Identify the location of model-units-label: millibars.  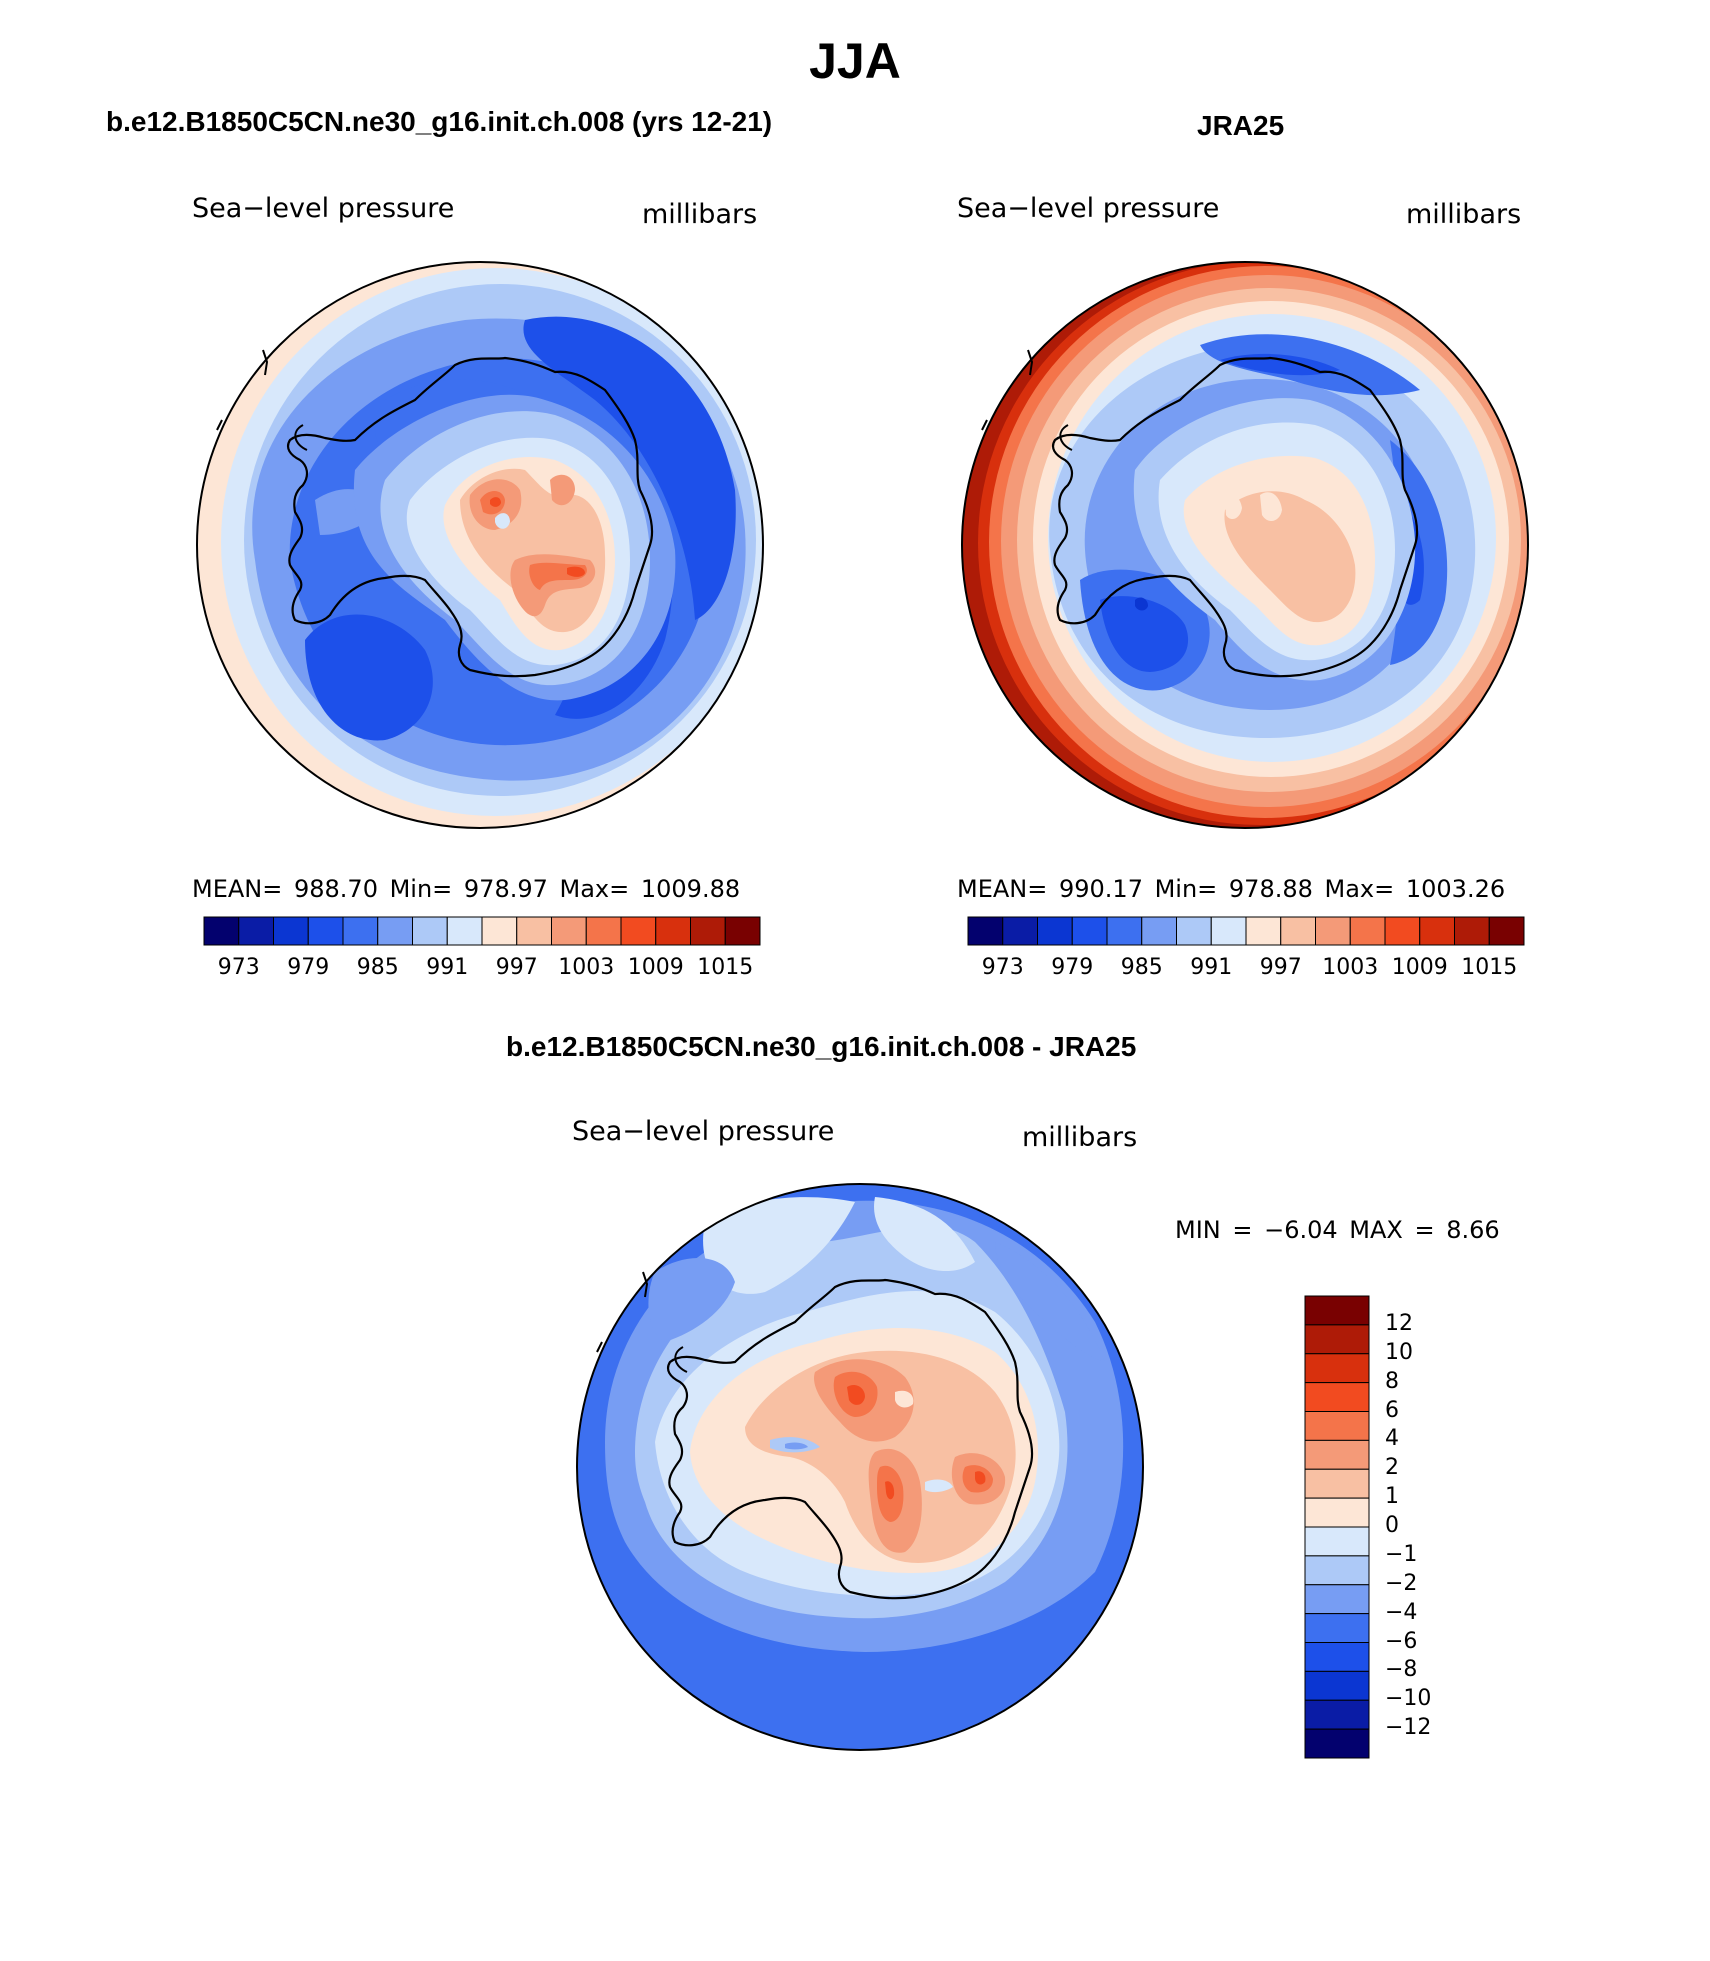
(700, 214).